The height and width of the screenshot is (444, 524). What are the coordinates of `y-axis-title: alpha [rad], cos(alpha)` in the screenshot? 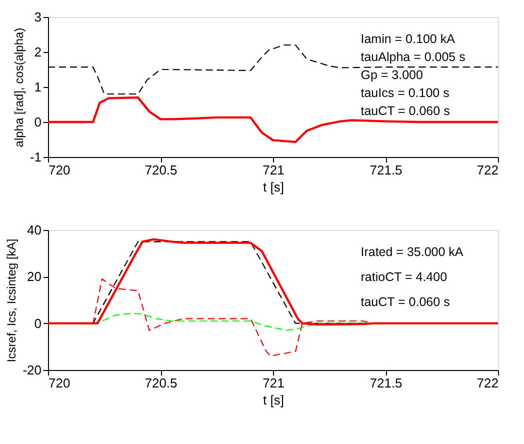 It's located at (19, 88).